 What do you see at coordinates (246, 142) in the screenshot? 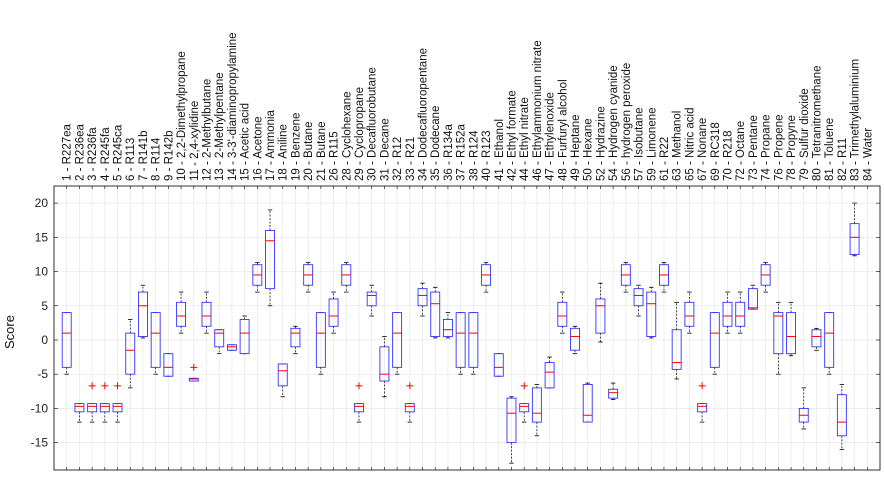
I see `x-category-label: 15 - Acetic acid` at bounding box center [246, 142].